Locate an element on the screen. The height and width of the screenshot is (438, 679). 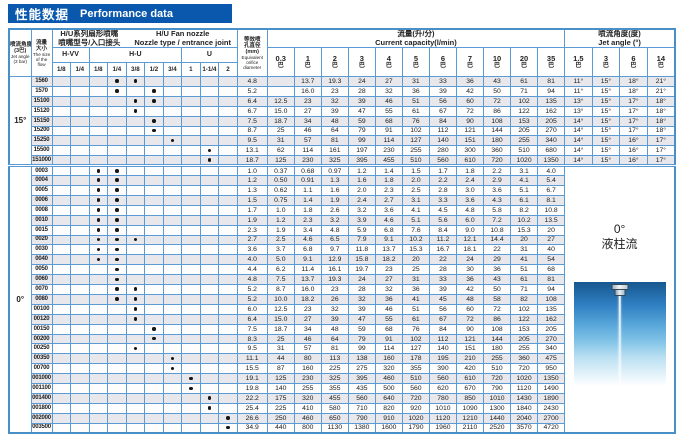
nozzle-series-header: U is located at coordinates (209, 55).